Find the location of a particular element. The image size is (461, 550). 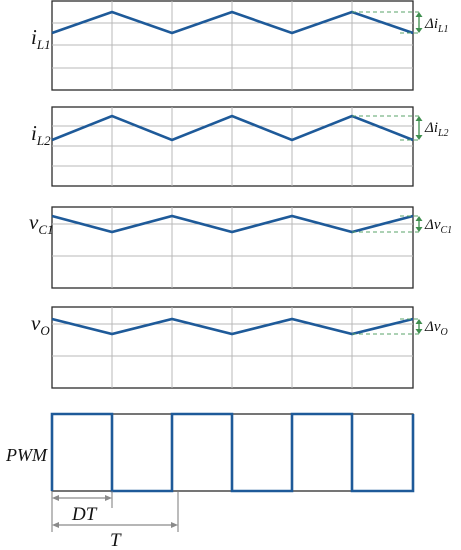

panel-pwm: PWM is located at coordinates (210, 452).